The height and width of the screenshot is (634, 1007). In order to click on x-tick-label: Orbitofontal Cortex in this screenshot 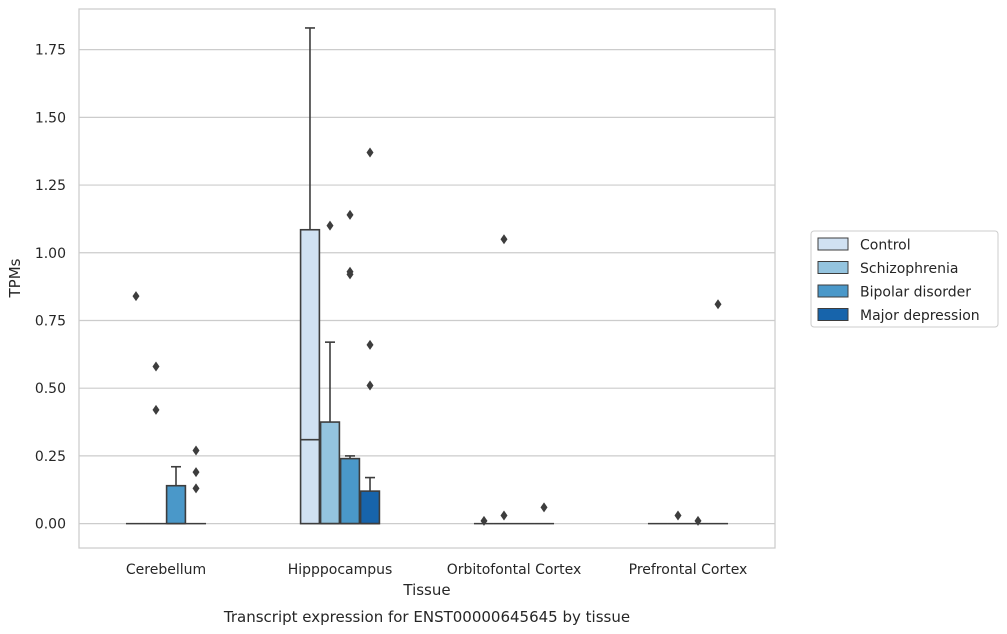, I will do `click(514, 570)`.